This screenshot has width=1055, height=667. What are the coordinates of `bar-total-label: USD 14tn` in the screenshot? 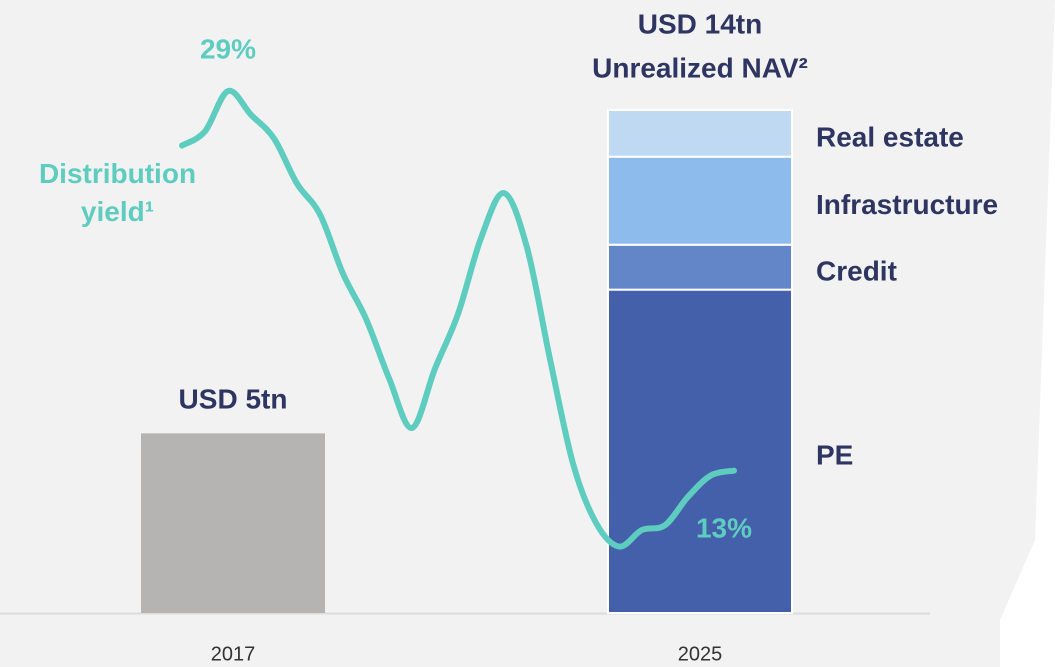 It's located at (700, 23).